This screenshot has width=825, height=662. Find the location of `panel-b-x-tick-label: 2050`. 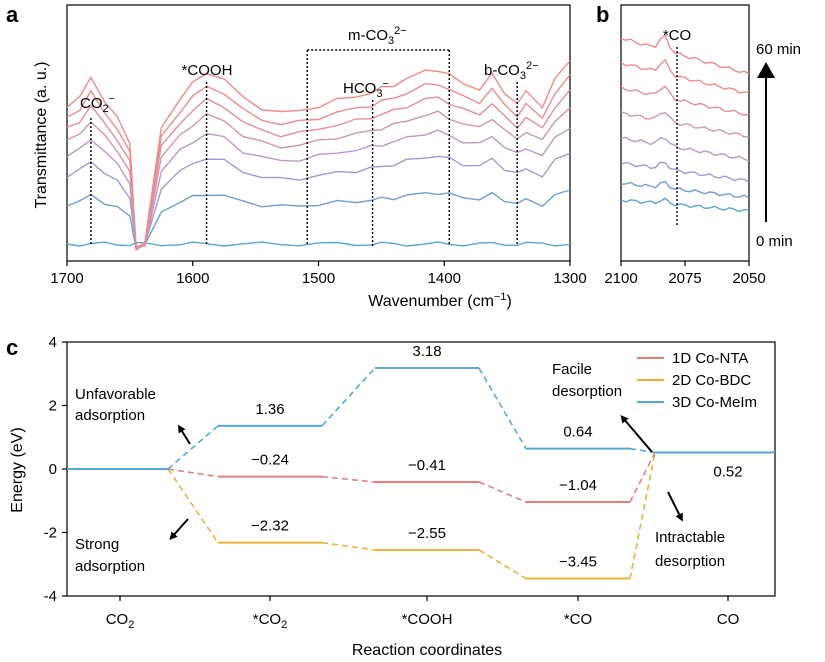

panel-b-x-tick-label: 2050 is located at coordinates (748, 278).